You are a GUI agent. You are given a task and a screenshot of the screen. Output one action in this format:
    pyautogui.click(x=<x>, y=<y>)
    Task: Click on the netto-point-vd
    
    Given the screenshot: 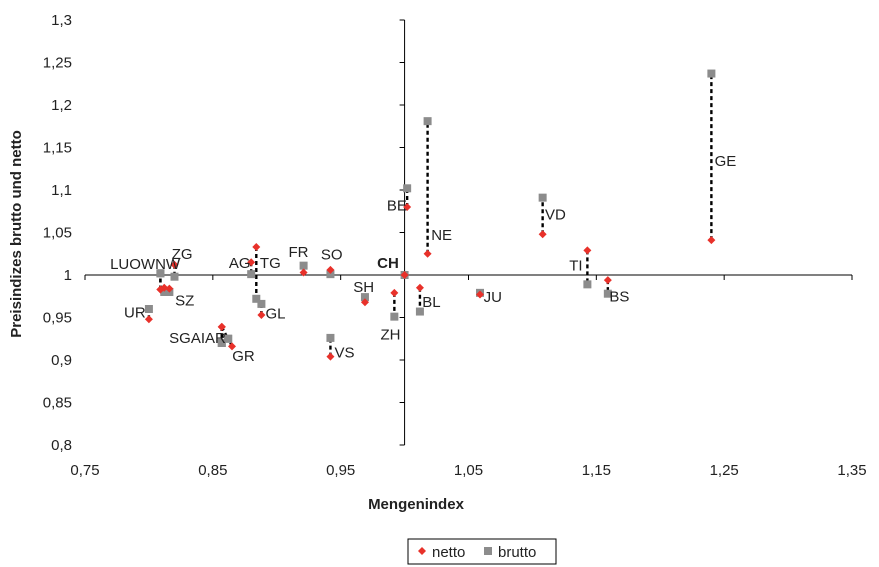 What is the action you would take?
    pyautogui.click(x=542, y=234)
    